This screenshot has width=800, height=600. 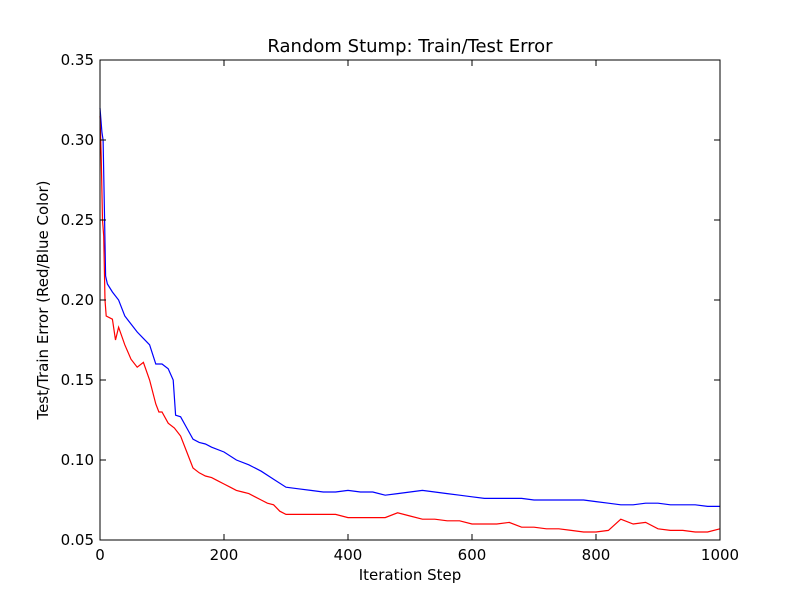 What do you see at coordinates (348, 555) in the screenshot?
I see `x-tick-label: 400` at bounding box center [348, 555].